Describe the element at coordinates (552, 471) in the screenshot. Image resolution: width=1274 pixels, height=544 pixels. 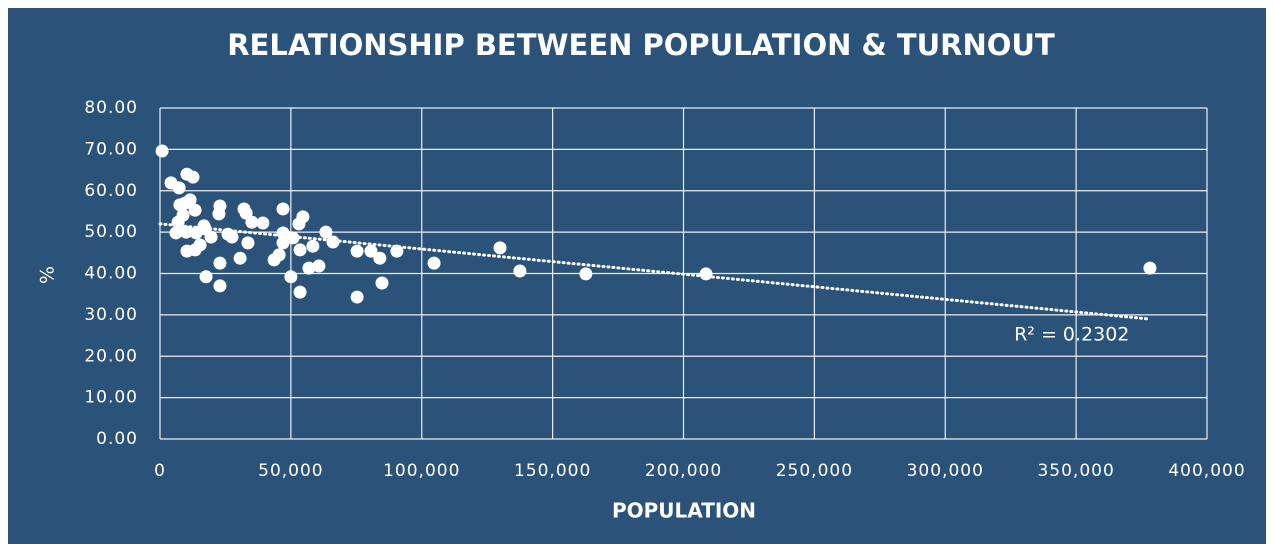
I see `x-tick-label: 150,000` at that location.